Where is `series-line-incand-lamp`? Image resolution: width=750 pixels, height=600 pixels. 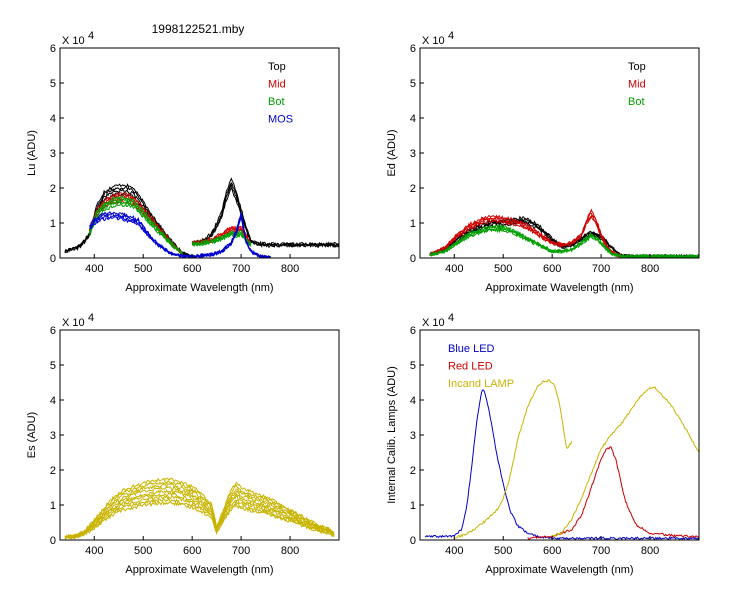 series-line-incand-lamp is located at coordinates (625, 461).